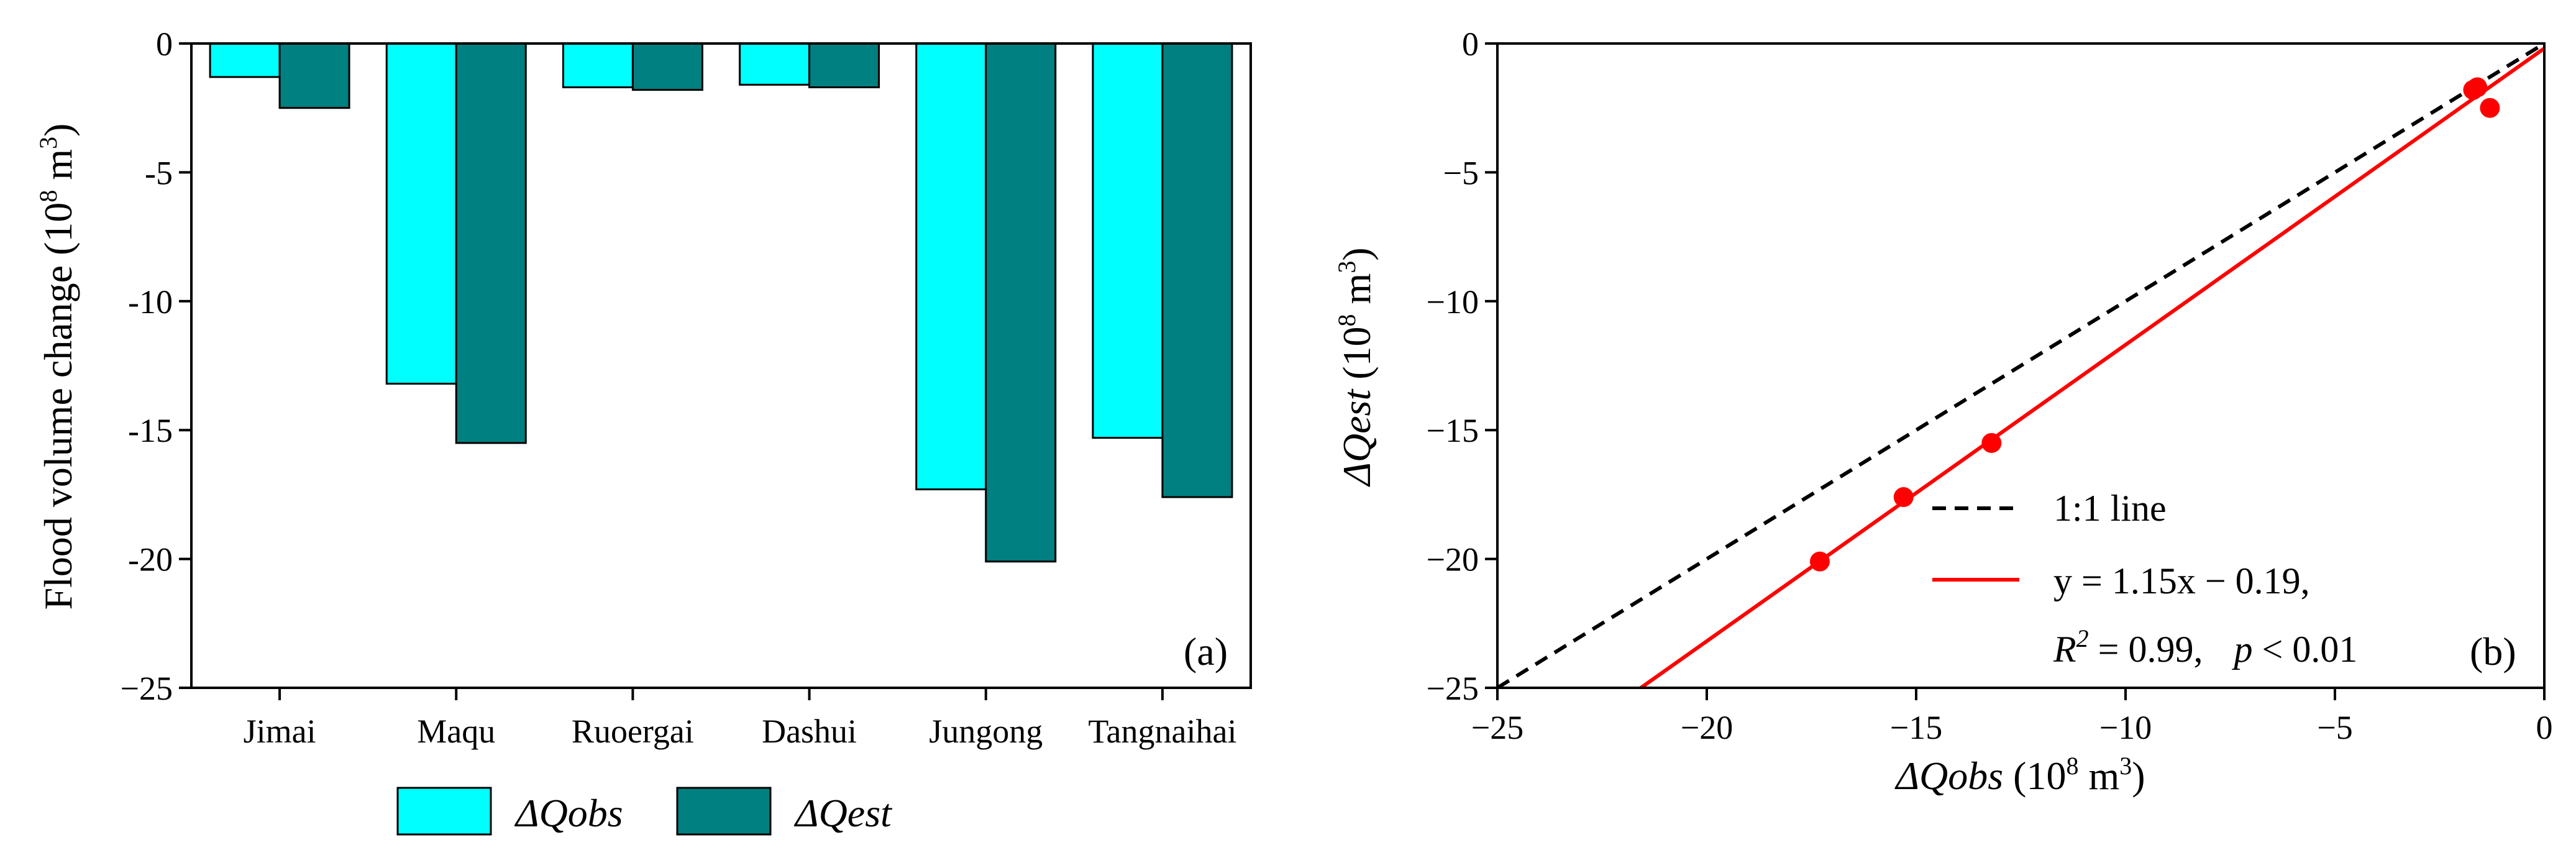  What do you see at coordinates (667, 66) in the screenshot?
I see `bar-est-ruoergai` at bounding box center [667, 66].